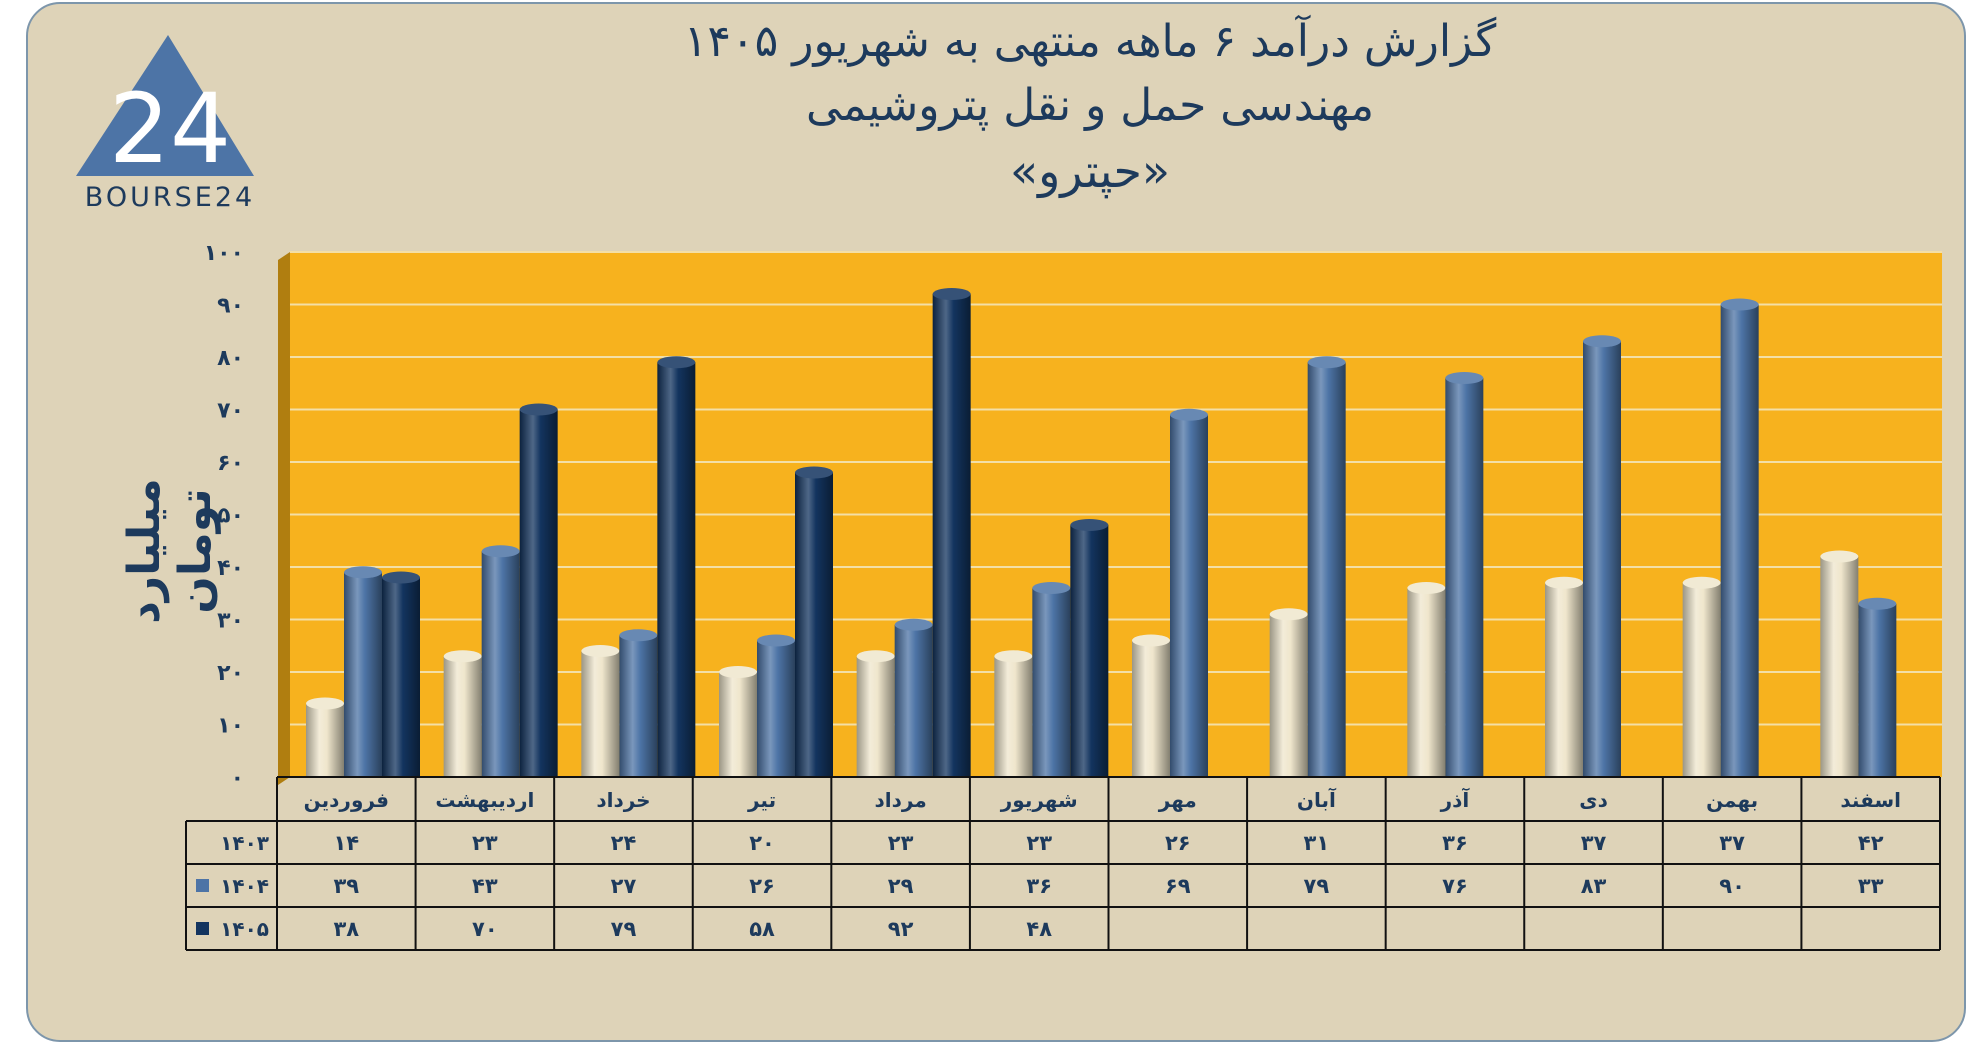  What do you see at coordinates (230, 568) in the screenshot?
I see `y-tick-label: ۴۰` at bounding box center [230, 568].